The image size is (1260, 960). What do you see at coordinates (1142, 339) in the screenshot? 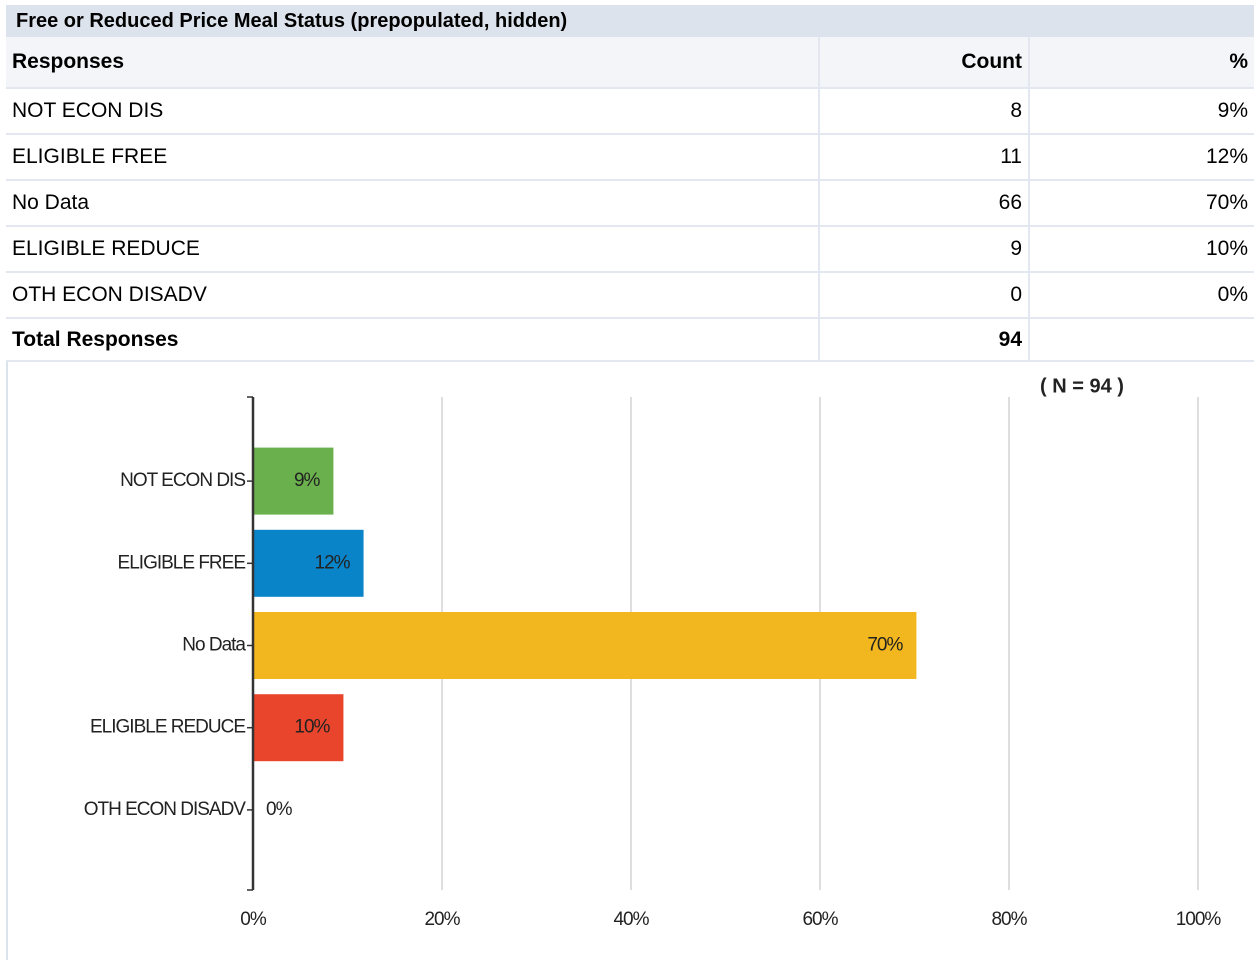
I see `total-empty` at bounding box center [1142, 339].